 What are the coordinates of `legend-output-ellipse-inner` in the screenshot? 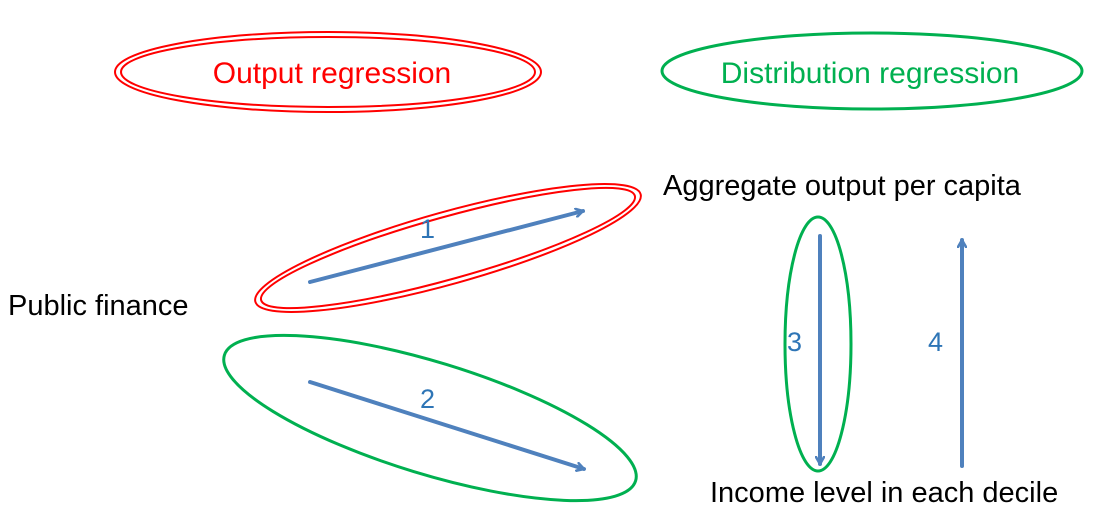 It's located at (328, 72).